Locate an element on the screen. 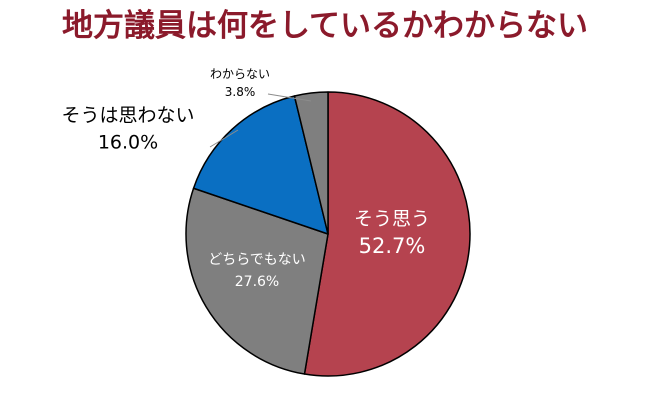  slice-value-label-4: 3.8% is located at coordinates (240, 92).